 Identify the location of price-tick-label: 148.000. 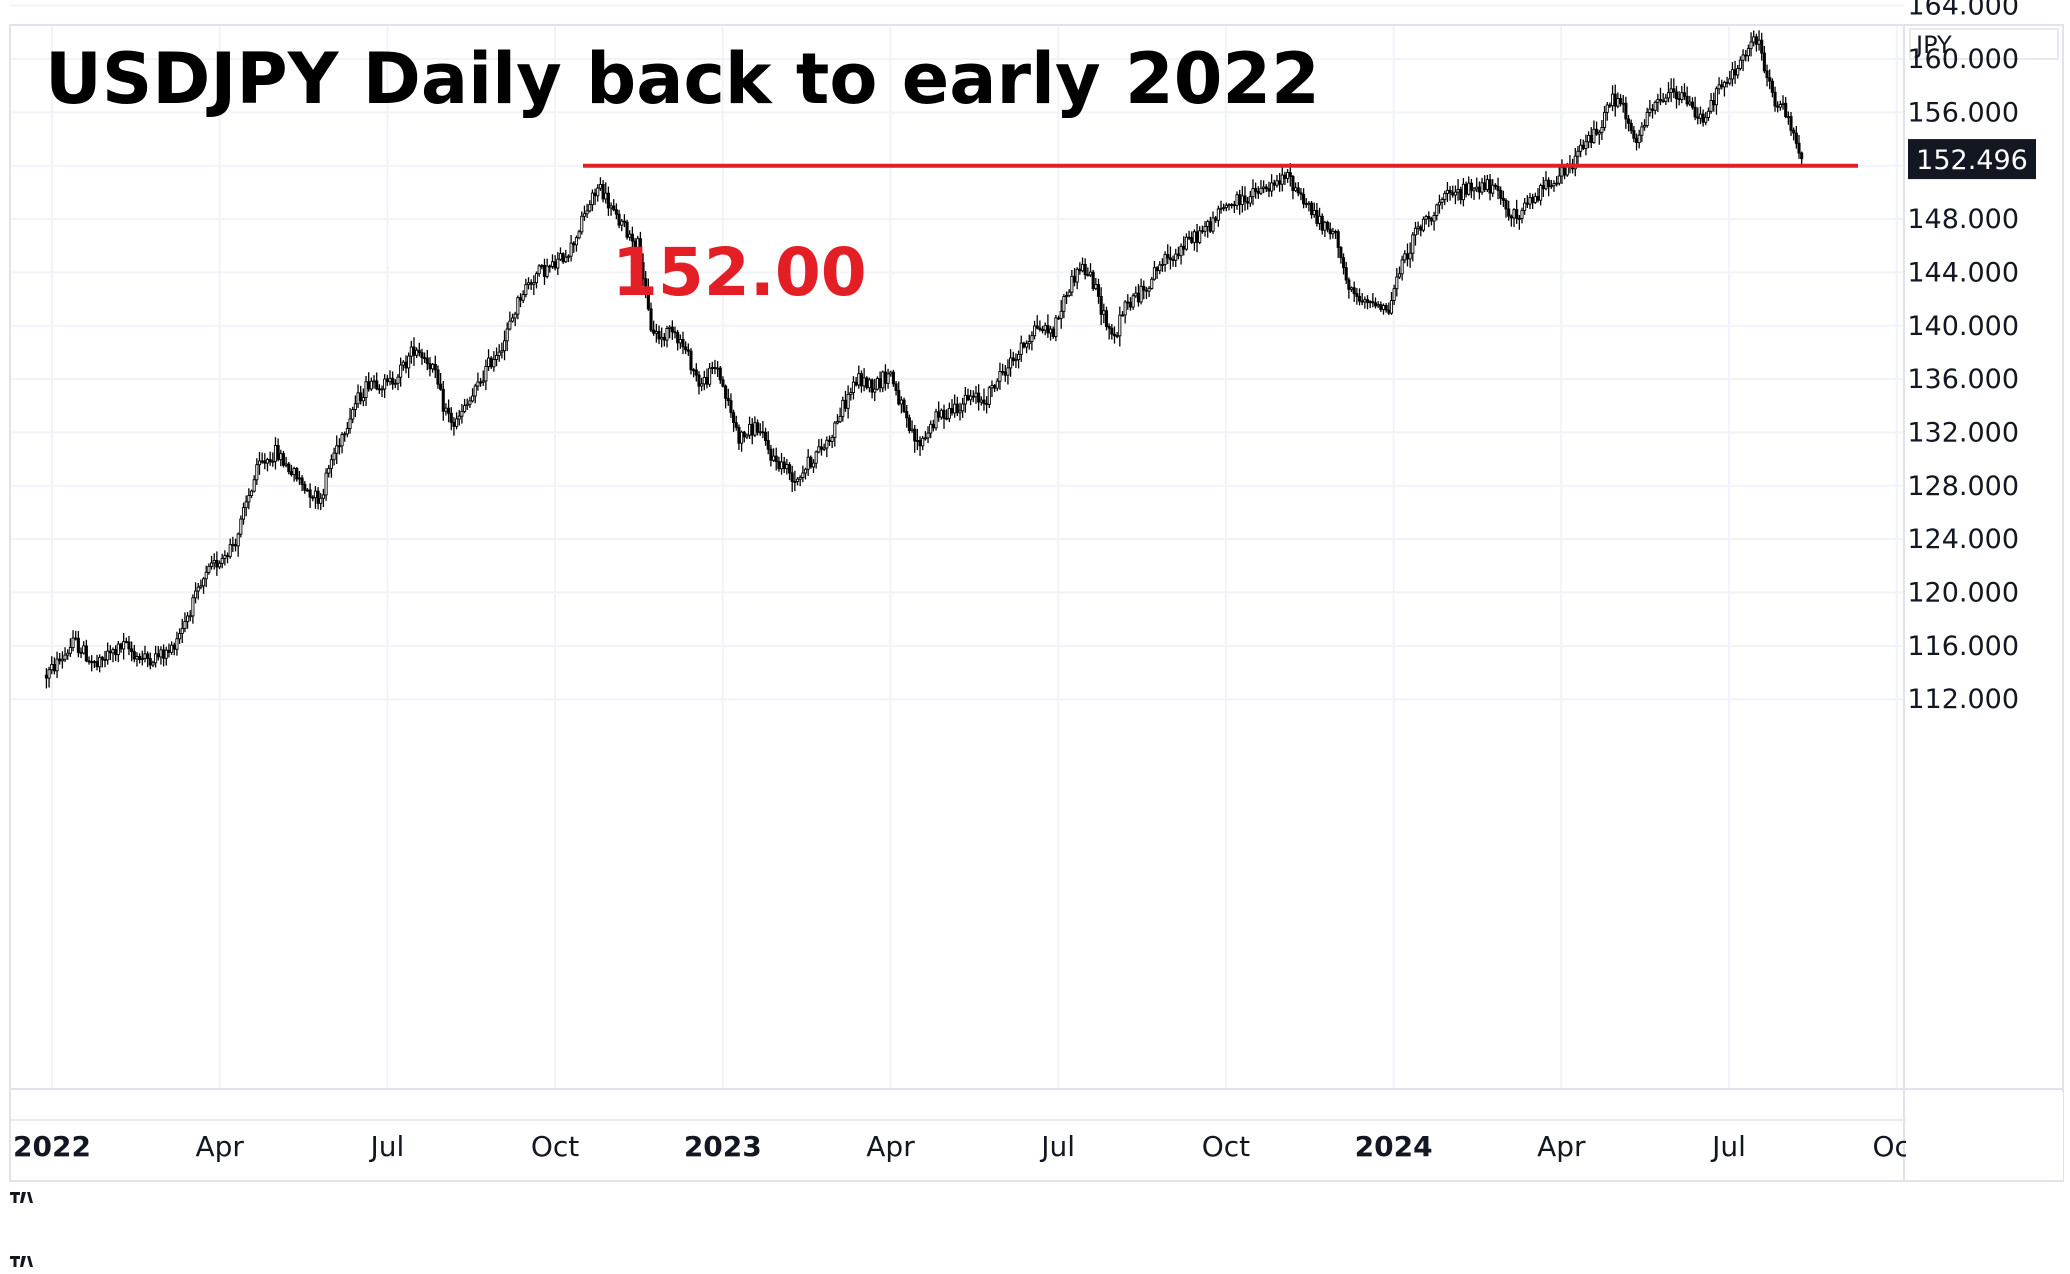
(1963, 219).